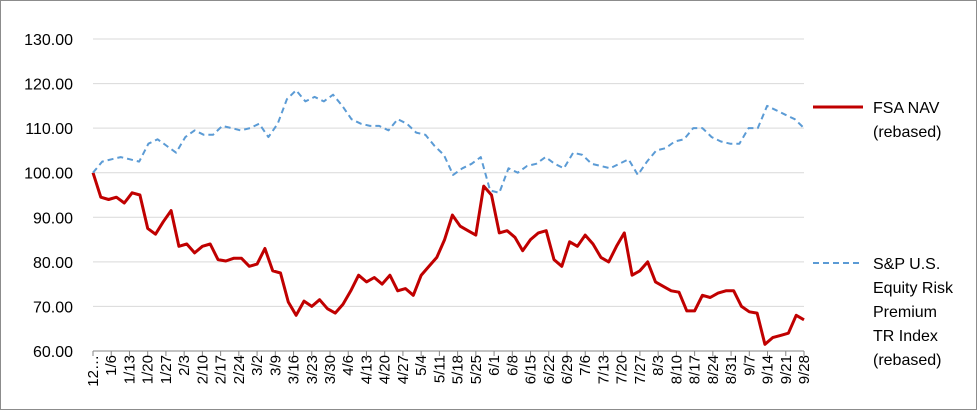  I want to click on x-tick-label: 6/29, so click(567, 369).